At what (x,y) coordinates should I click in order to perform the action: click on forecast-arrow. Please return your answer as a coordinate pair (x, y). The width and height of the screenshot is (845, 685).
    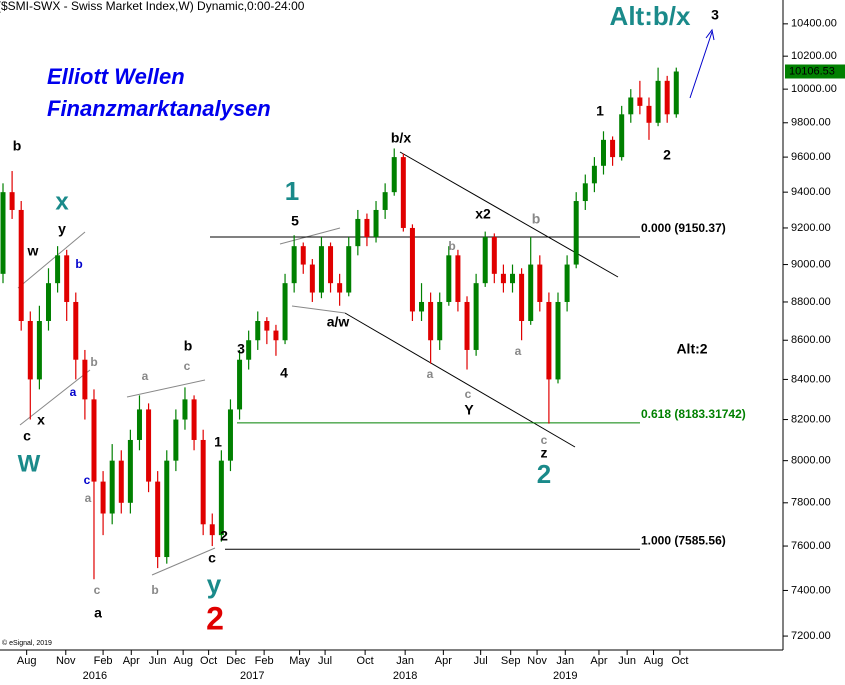
    Looking at the image, I should click on (702, 63).